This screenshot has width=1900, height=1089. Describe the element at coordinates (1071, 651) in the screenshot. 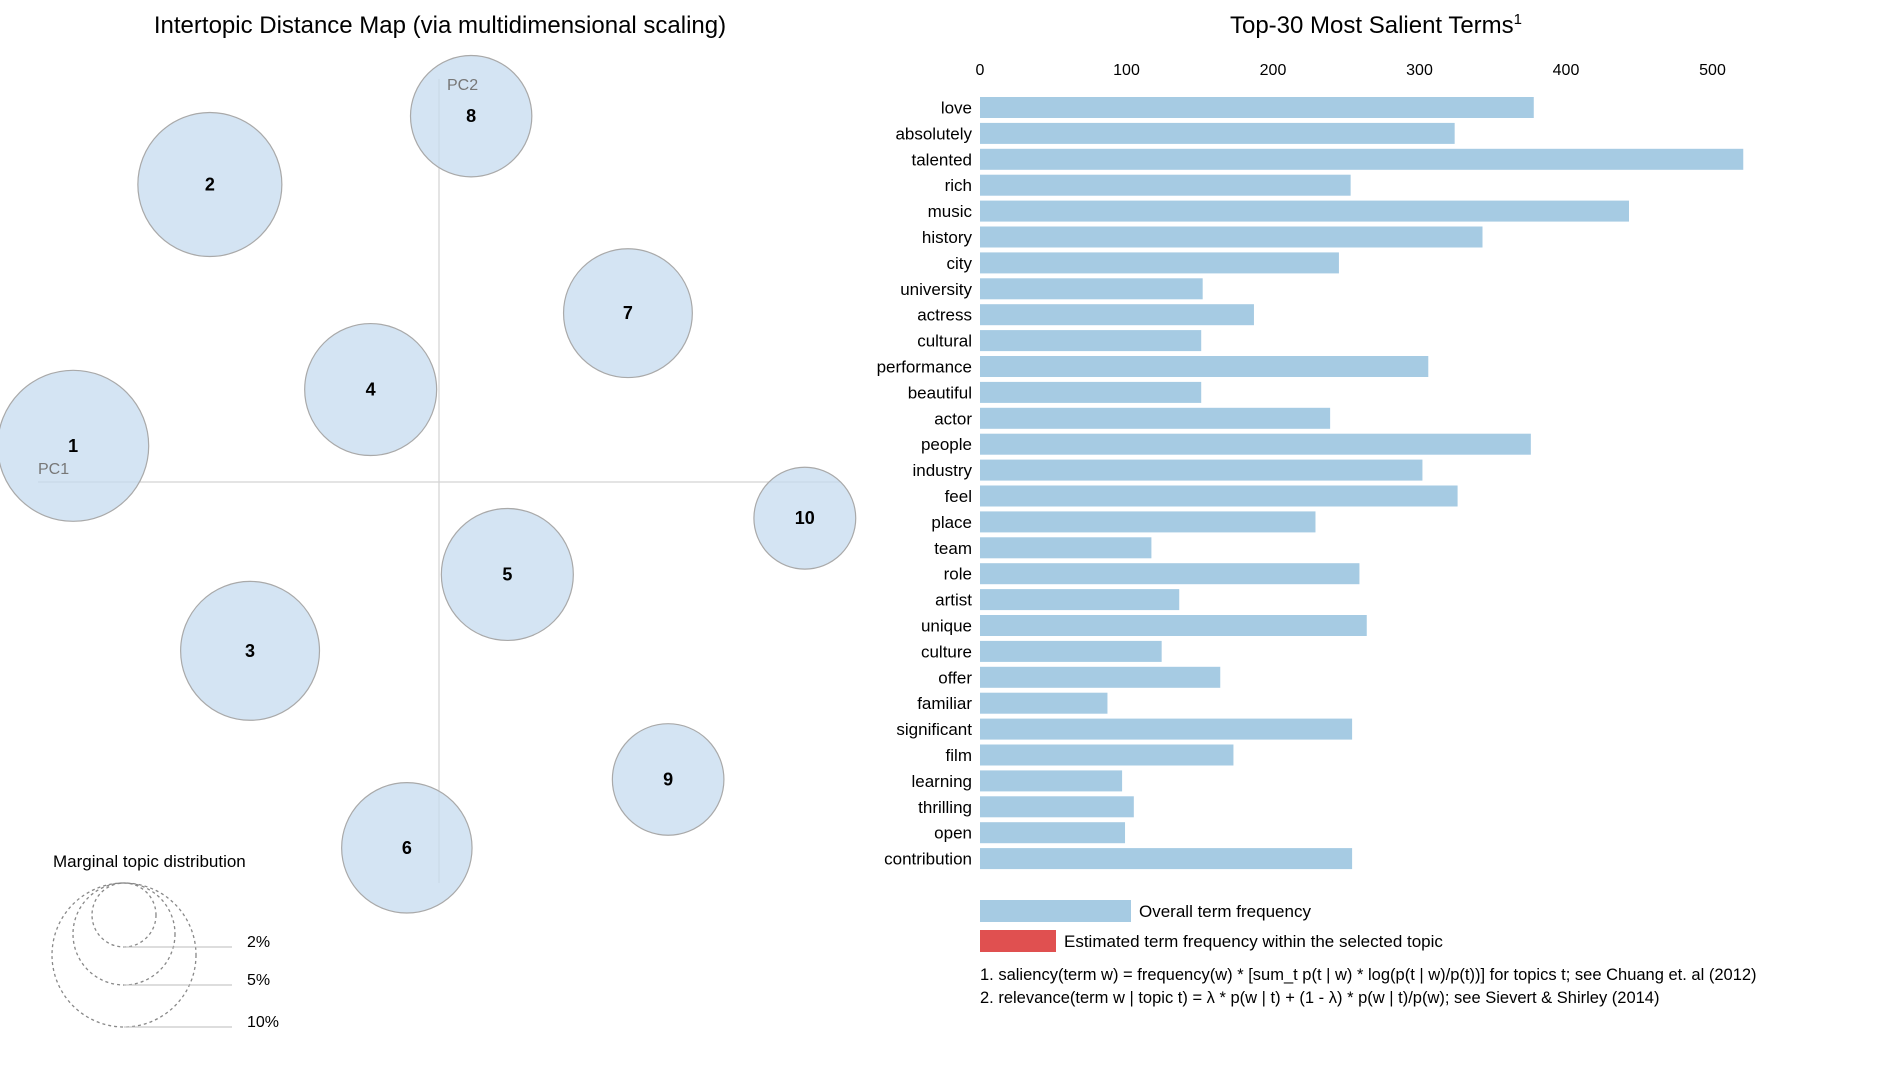

I see `term-bar-culture` at that location.